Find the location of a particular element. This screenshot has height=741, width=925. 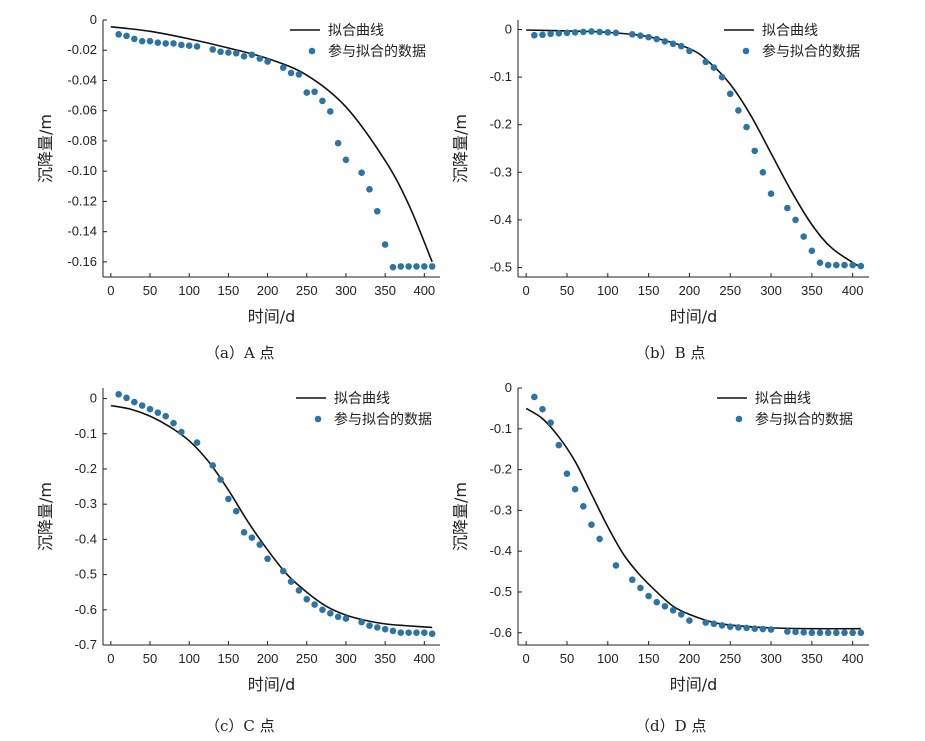

caption-c: （c）C 点 is located at coordinates (240, 726).